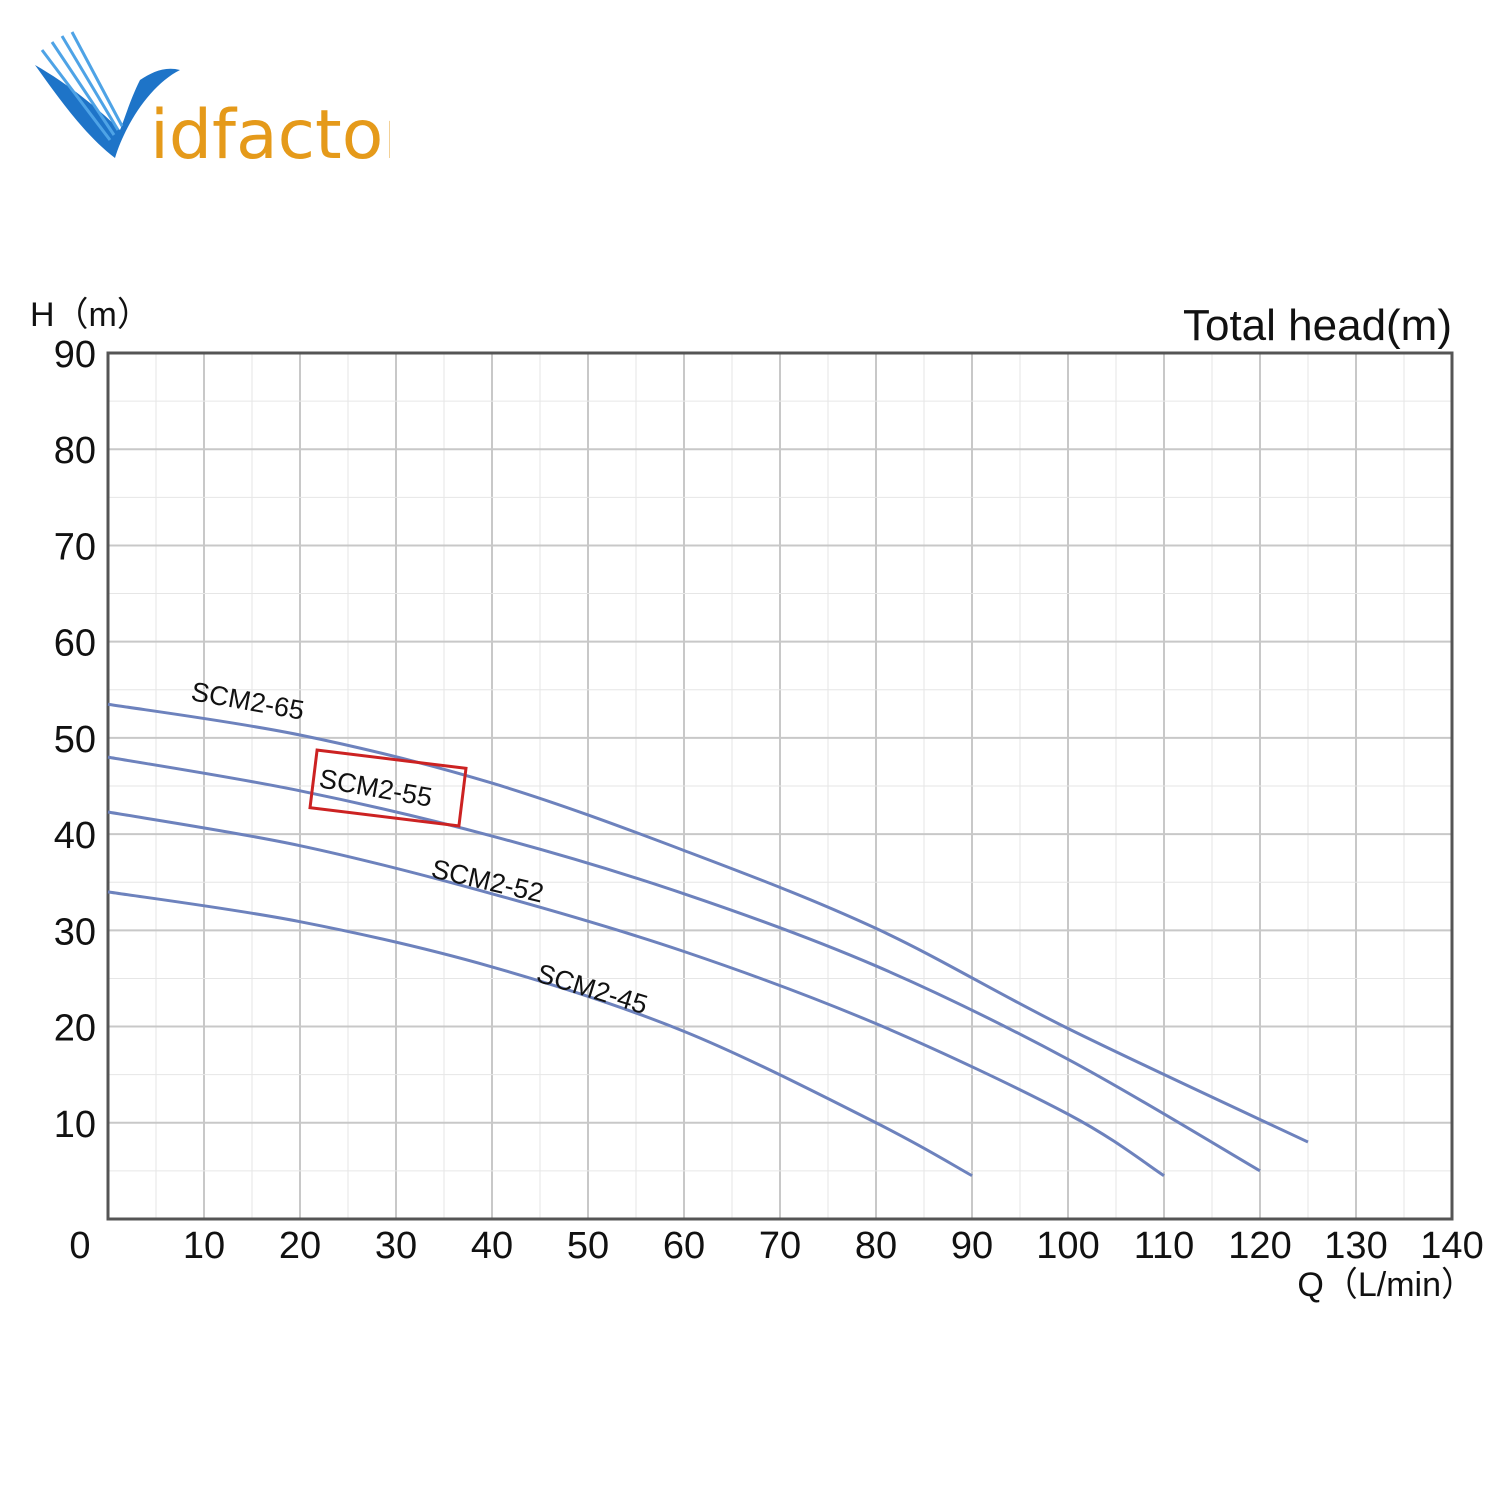 Image resolution: width=1500 pixels, height=1500 pixels. I want to click on x-tick-label: 10, so click(204, 1246).